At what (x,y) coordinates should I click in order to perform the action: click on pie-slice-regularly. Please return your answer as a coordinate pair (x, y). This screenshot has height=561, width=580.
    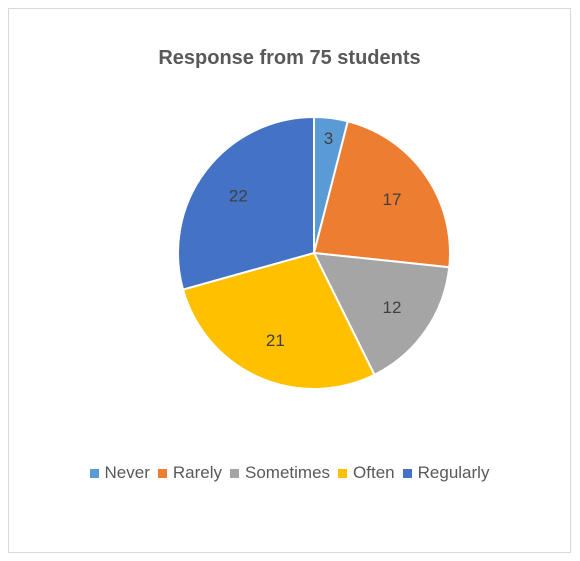
    Looking at the image, I should click on (246, 203).